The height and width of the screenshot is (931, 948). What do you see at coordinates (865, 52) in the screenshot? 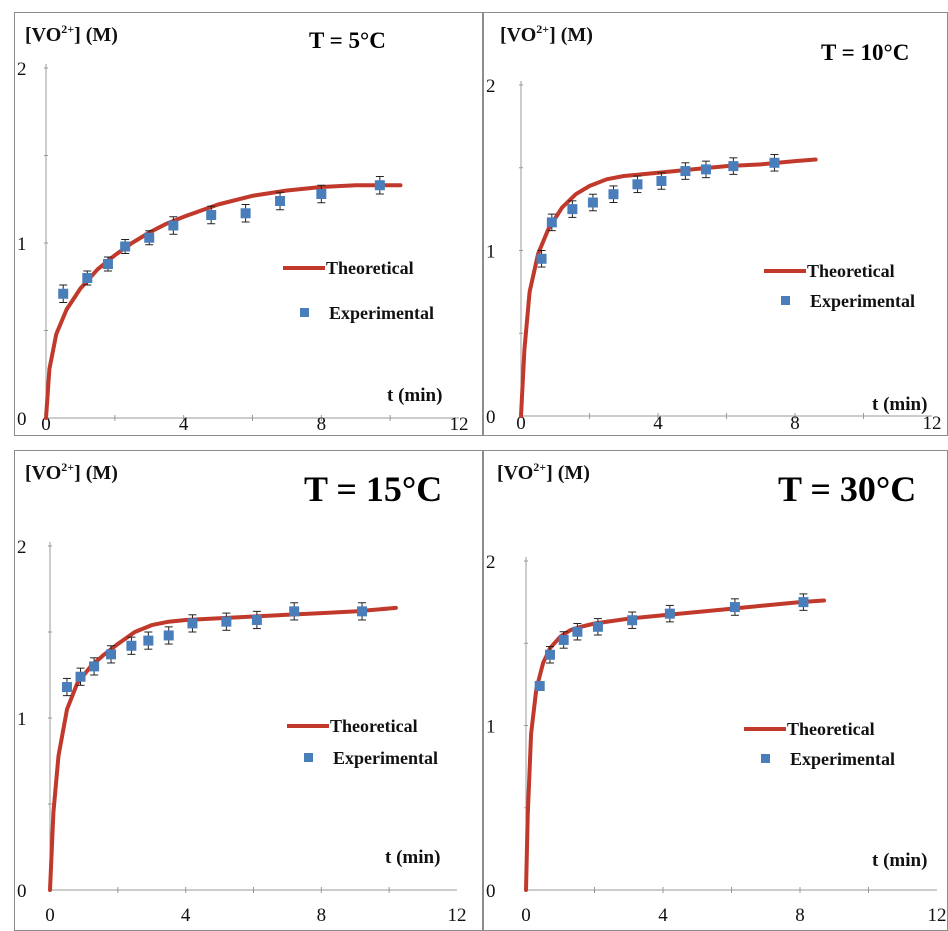
I see `chart-title: T = 10°C` at bounding box center [865, 52].